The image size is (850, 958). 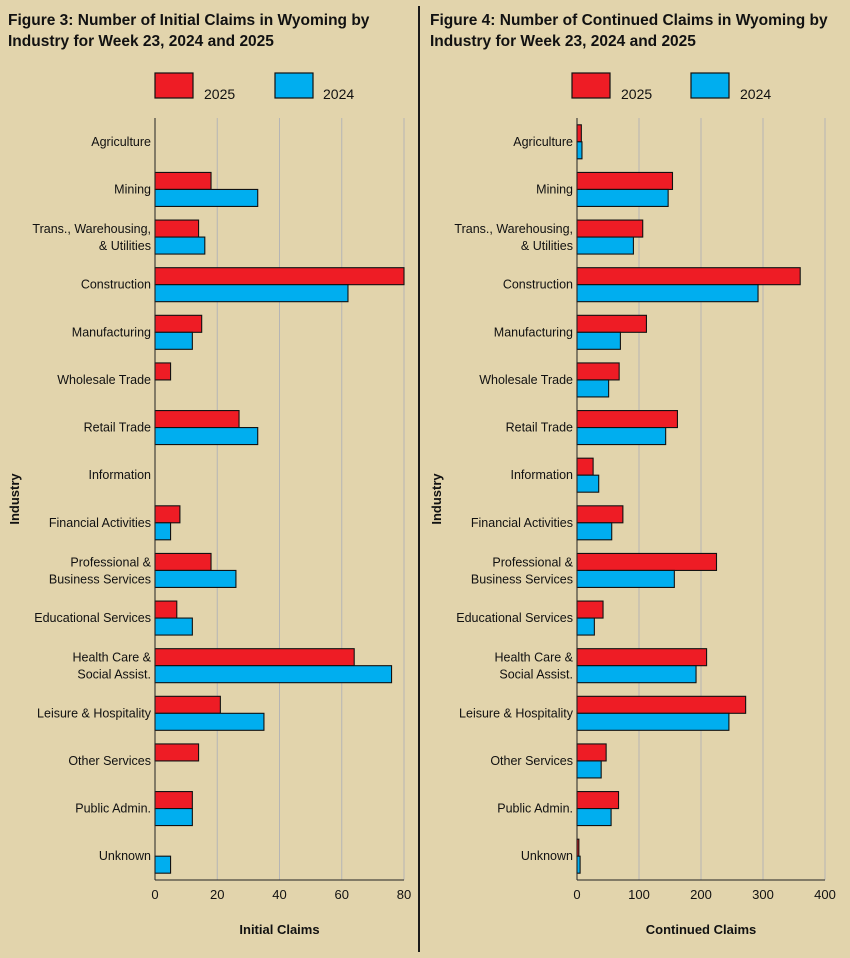 I want to click on x-tick-label: 300, so click(x=763, y=894).